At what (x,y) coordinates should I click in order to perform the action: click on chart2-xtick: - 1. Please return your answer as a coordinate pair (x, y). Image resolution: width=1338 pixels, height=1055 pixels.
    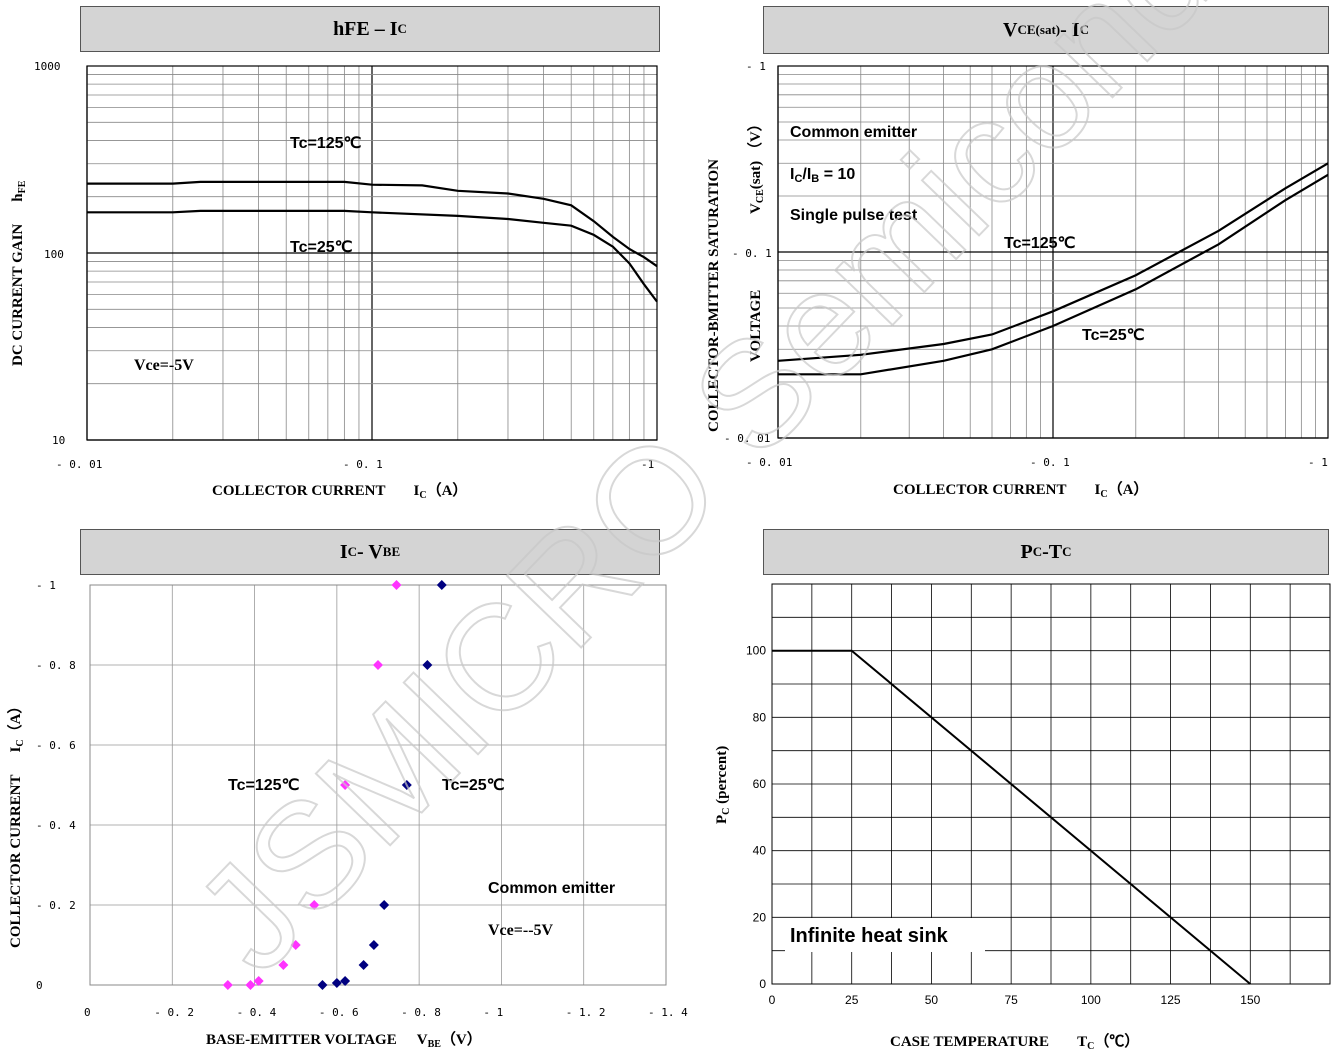
    Looking at the image, I should click on (1318, 462).